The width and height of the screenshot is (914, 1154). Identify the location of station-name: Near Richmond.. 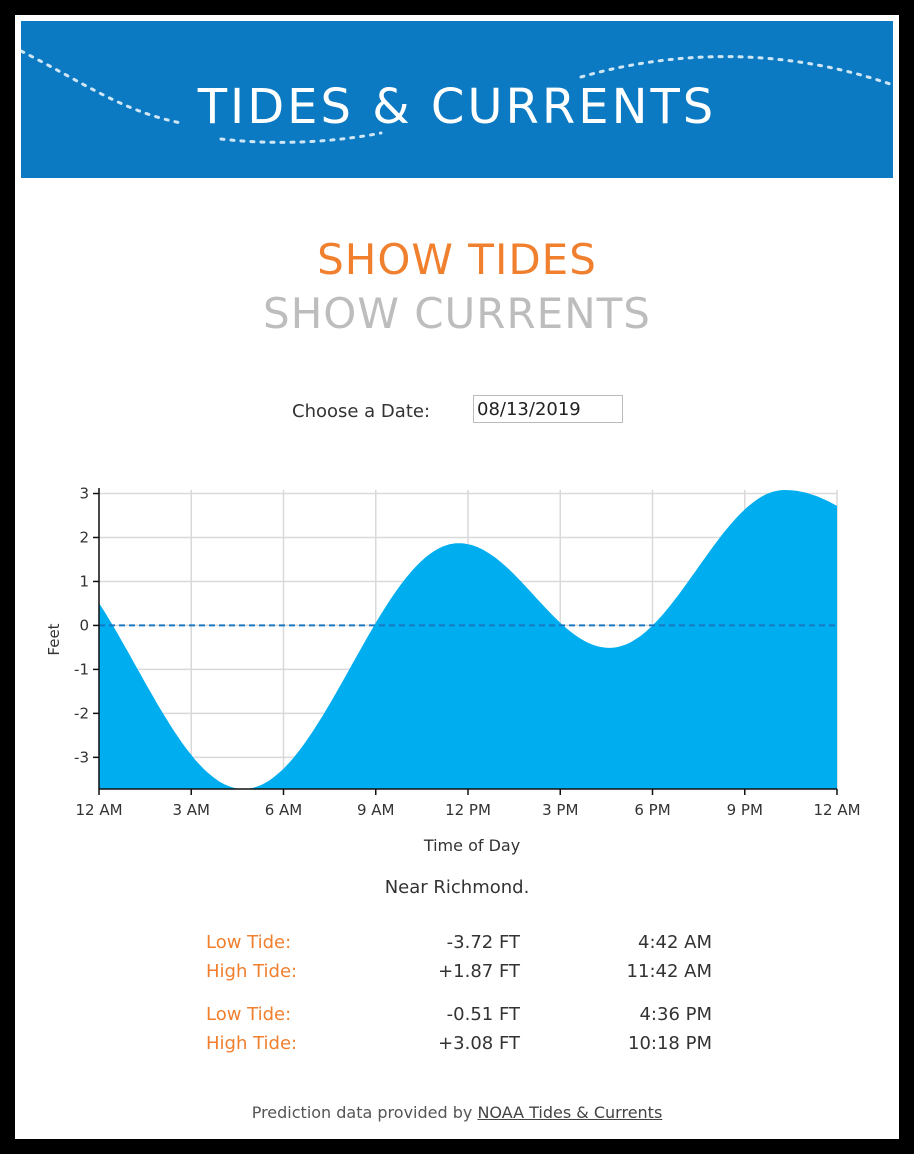
(457, 887).